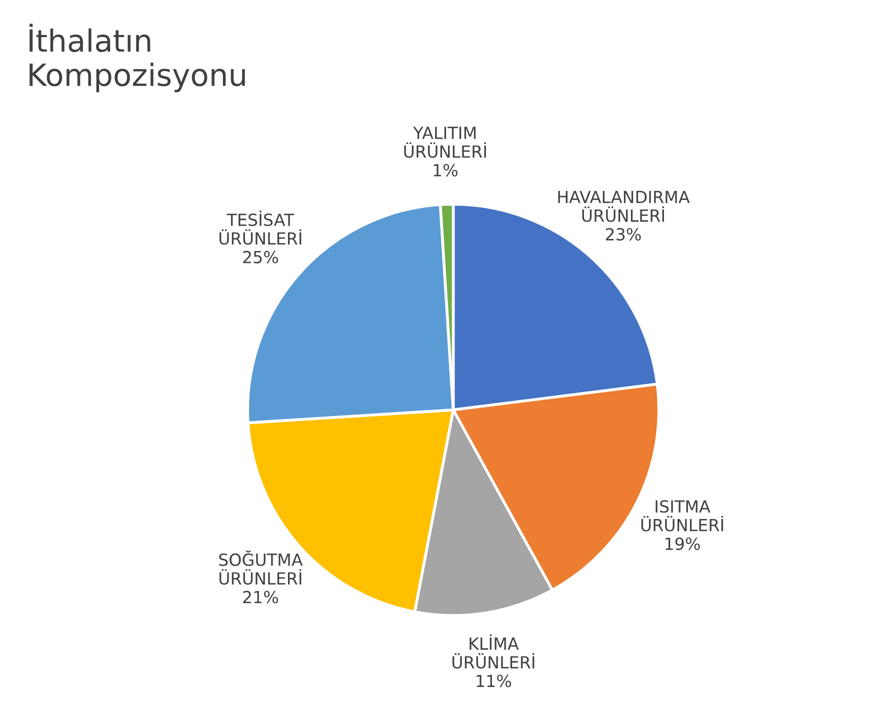 This screenshot has width=887, height=711. Describe the element at coordinates (493, 651) in the screenshot. I see `slice-label: KLİMA ÜRÜNLERİ` at that location.